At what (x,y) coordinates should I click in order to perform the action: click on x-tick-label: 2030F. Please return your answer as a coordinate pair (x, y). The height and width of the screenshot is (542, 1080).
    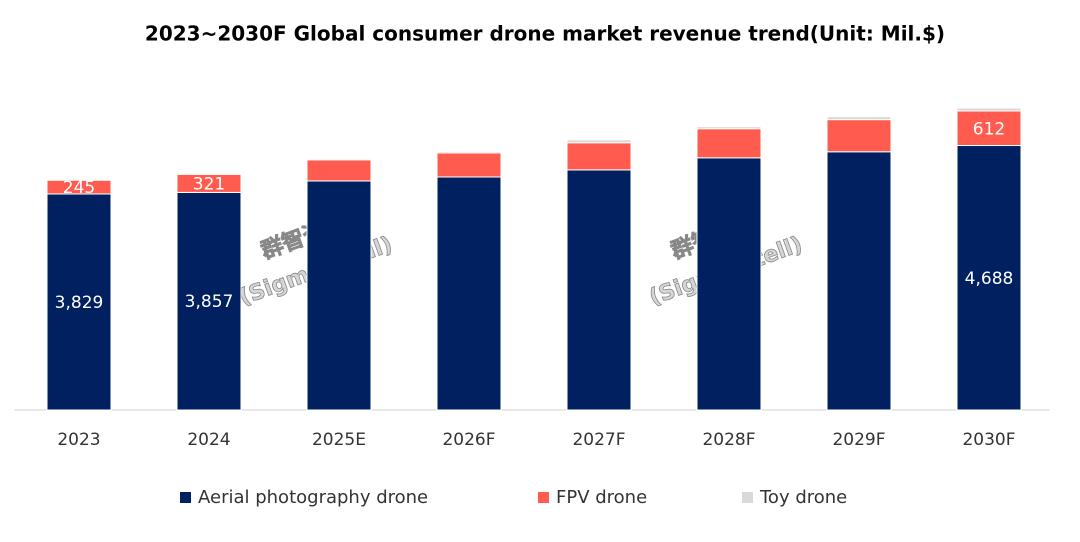
    Looking at the image, I should click on (988, 440).